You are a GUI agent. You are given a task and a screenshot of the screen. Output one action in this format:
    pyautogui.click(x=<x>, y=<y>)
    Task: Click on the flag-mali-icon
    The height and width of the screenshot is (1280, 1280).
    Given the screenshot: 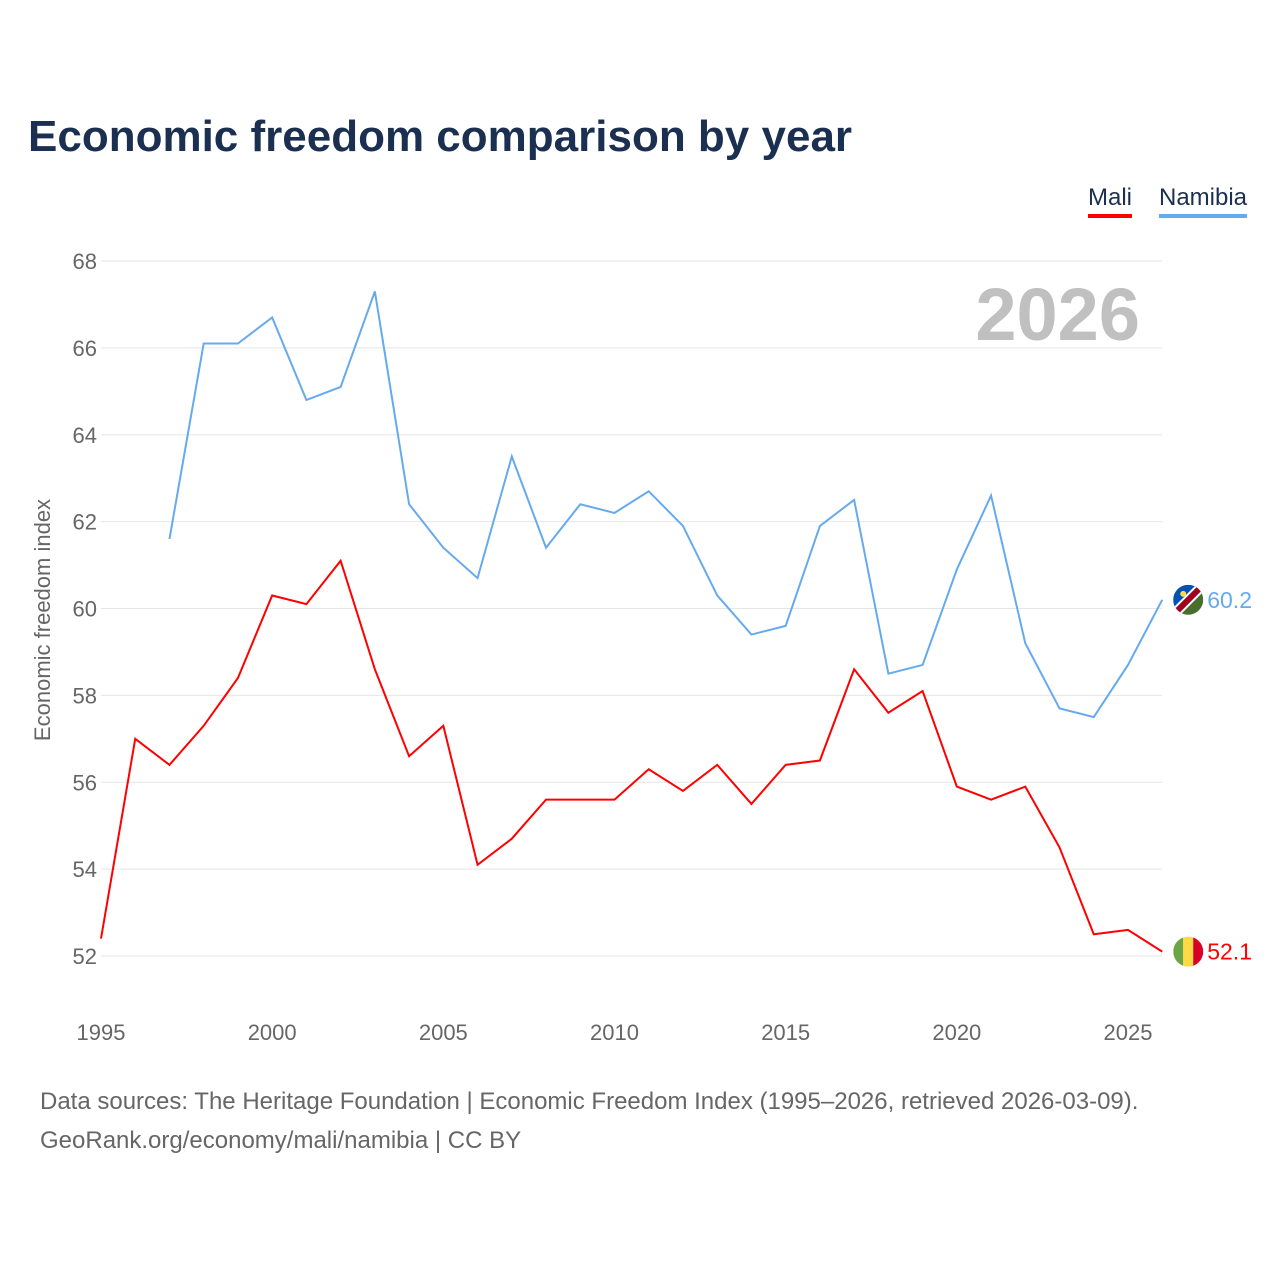 What is the action you would take?
    pyautogui.click(x=1188, y=951)
    